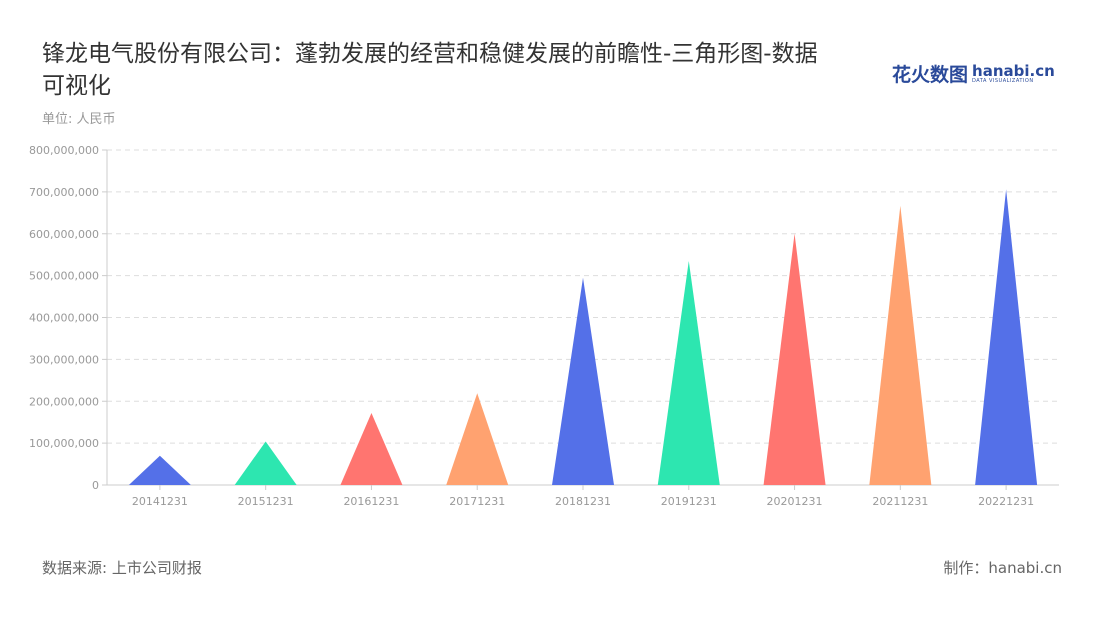 Image resolution: width=1100 pixels, height=620 pixels. Describe the element at coordinates (583, 501) in the screenshot. I see `x-tick-label: 20181231` at that location.